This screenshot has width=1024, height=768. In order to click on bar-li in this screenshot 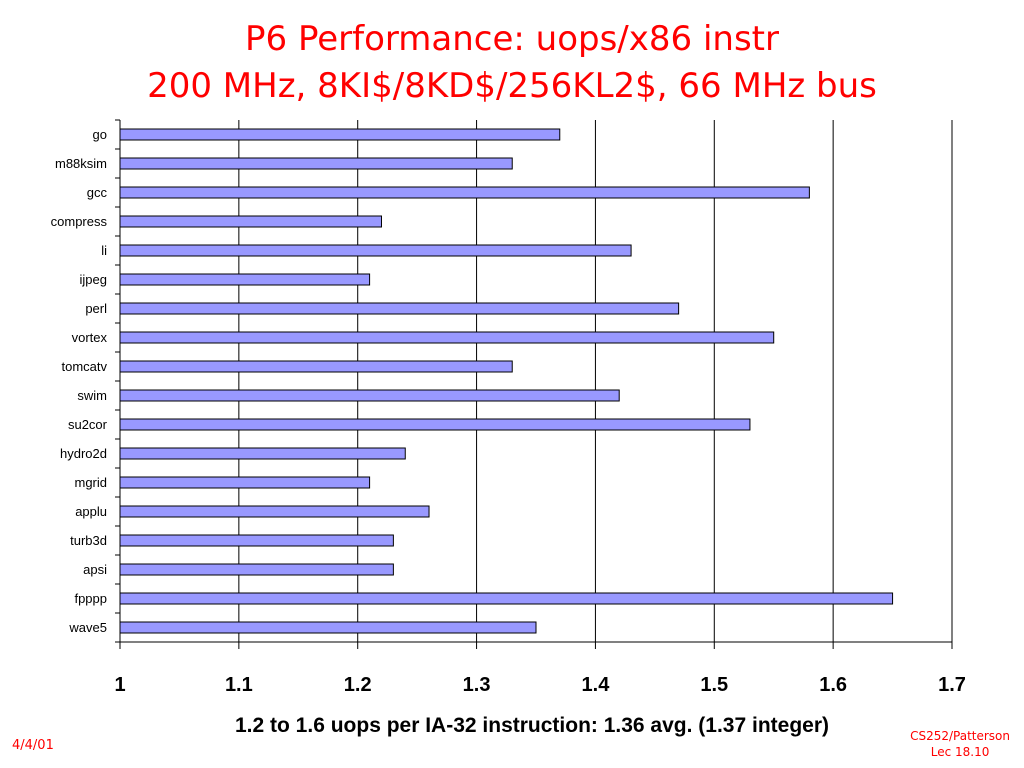, I will do `click(375, 250)`.